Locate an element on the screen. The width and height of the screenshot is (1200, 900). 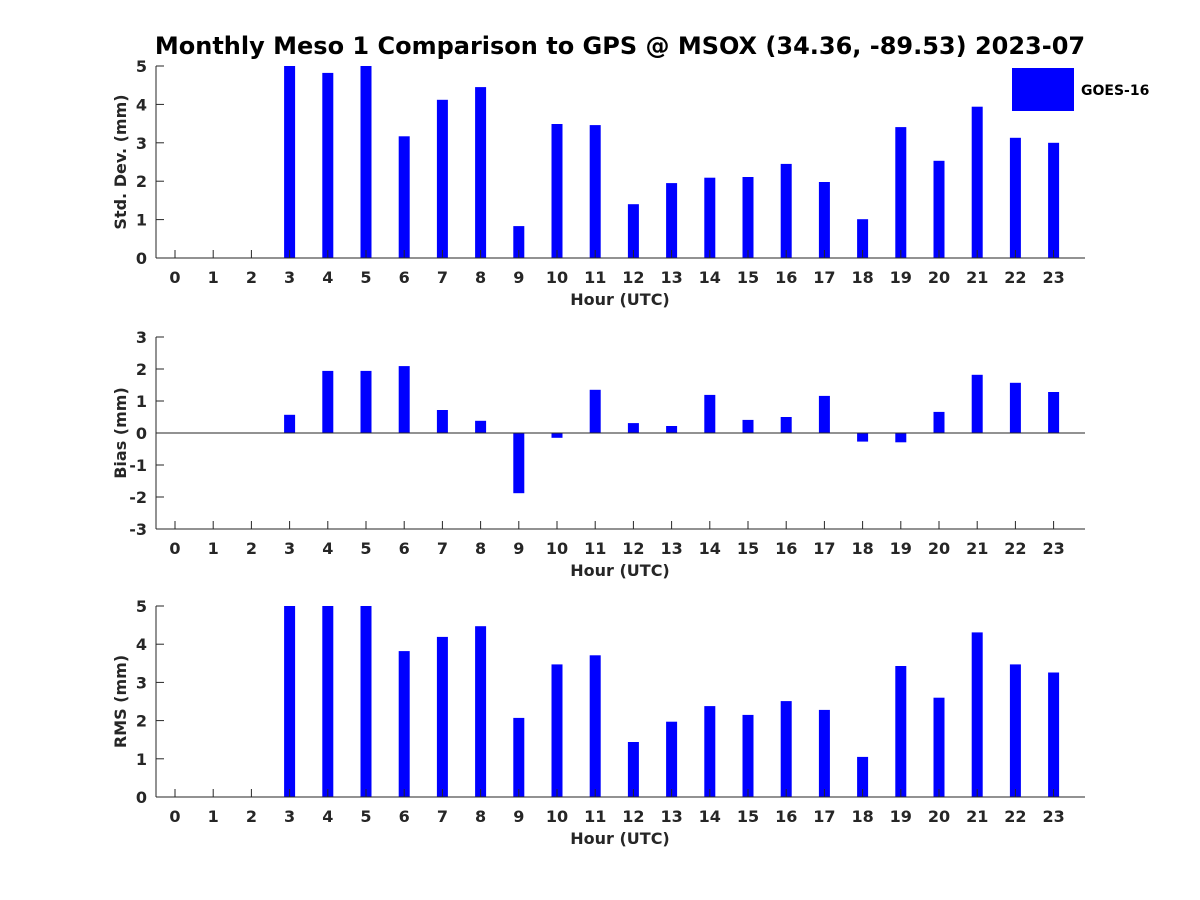
y-tick-label: 5 is located at coordinates (141, 606).